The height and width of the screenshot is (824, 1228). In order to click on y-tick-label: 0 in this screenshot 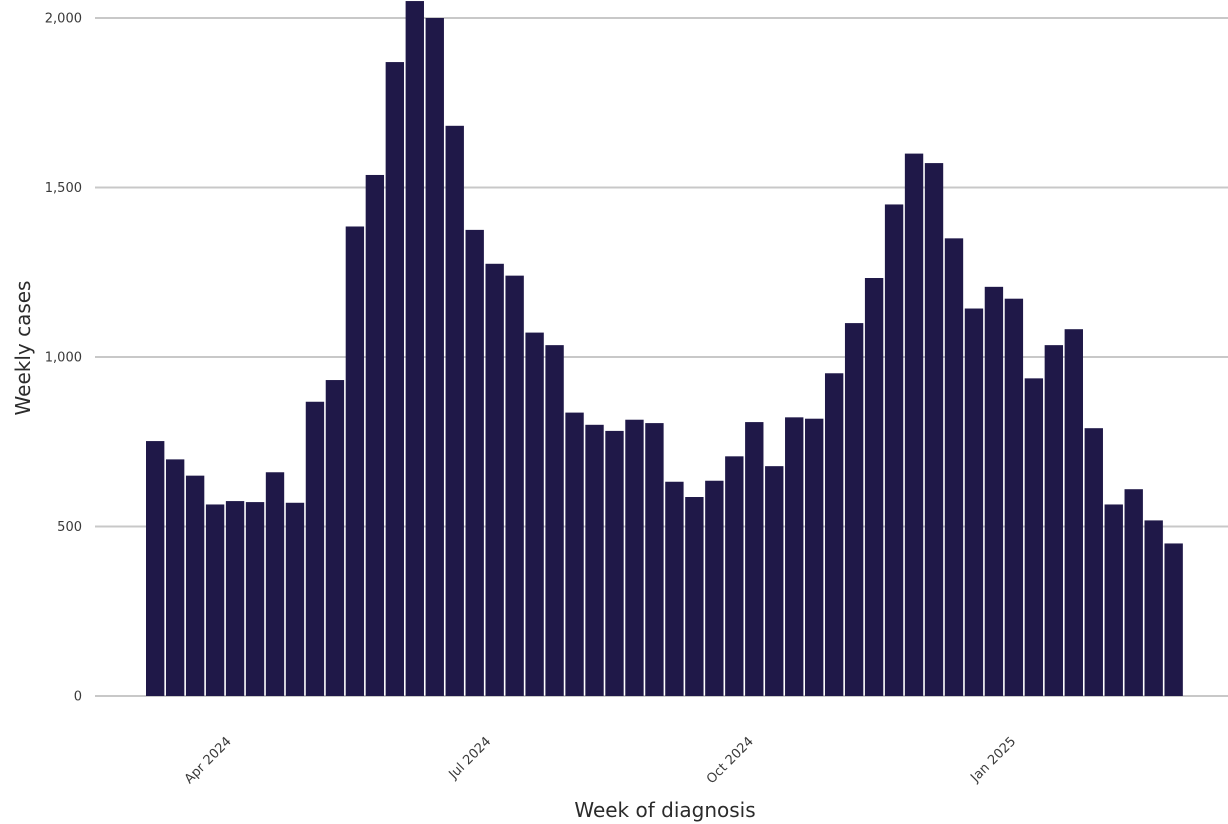, I will do `click(78, 697)`.